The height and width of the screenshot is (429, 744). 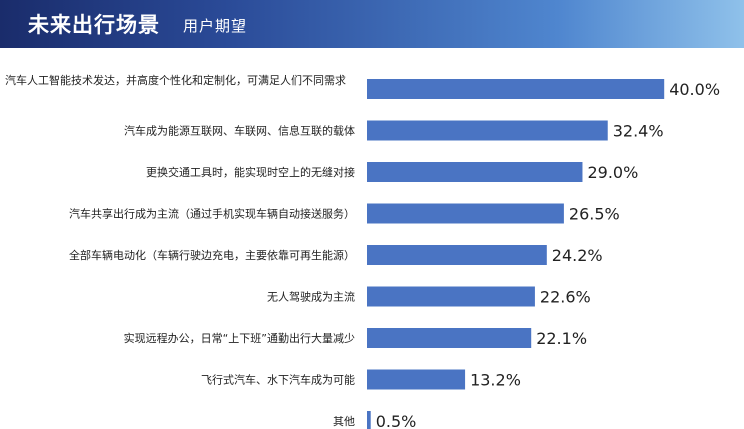 I want to click on value-label-5: 24.2%, so click(x=577, y=255).